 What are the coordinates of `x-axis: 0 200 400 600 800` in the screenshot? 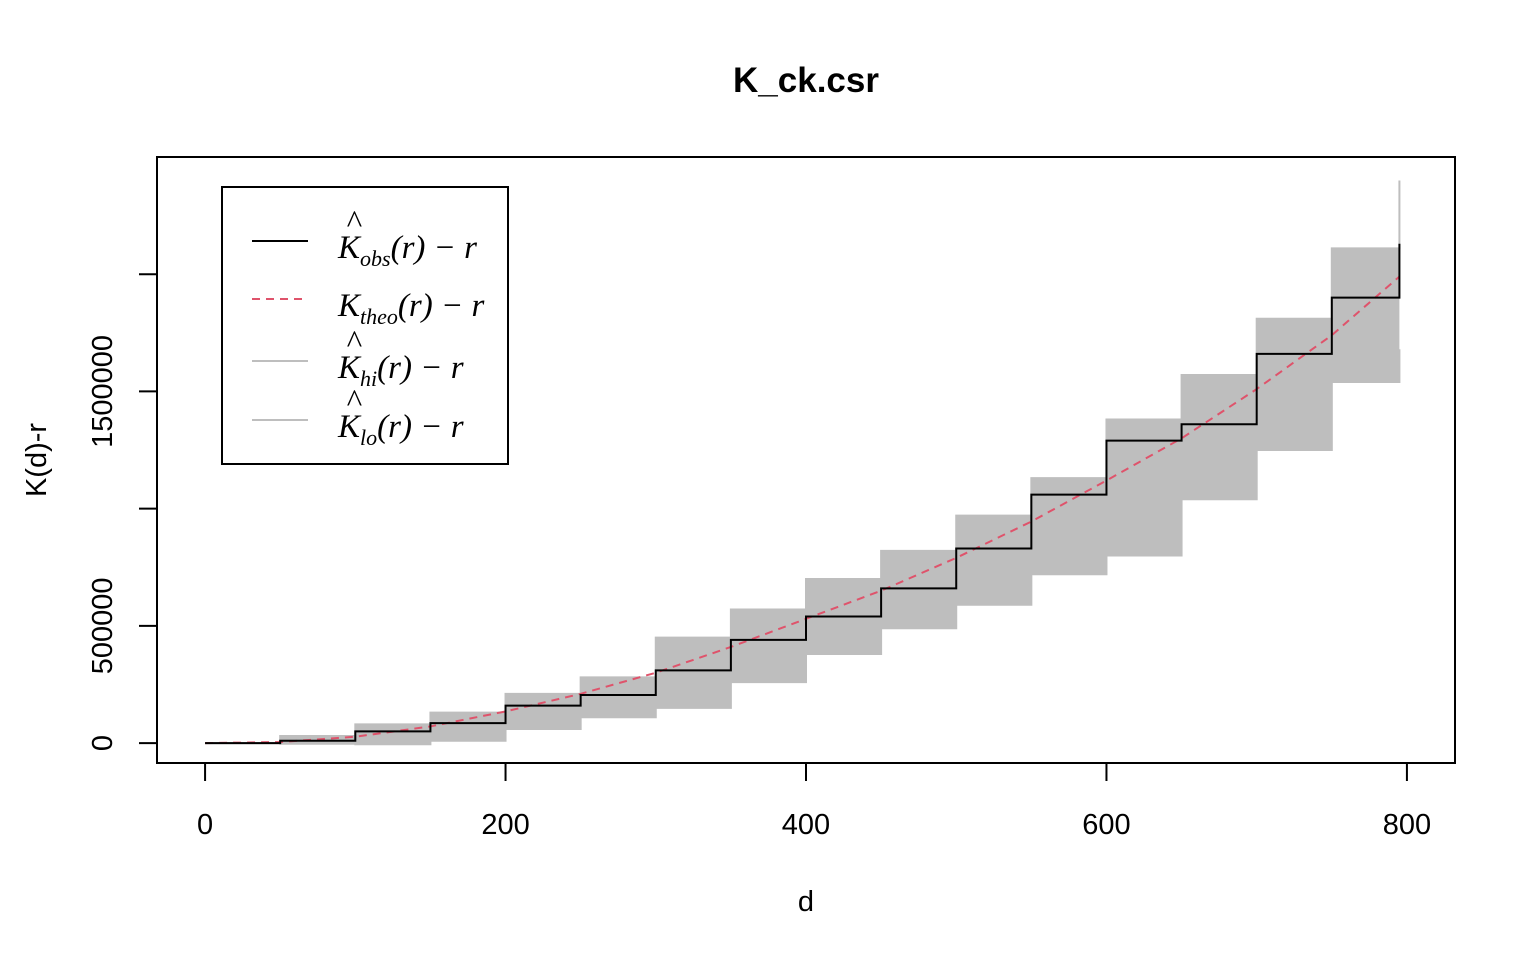 It's located at (814, 801).